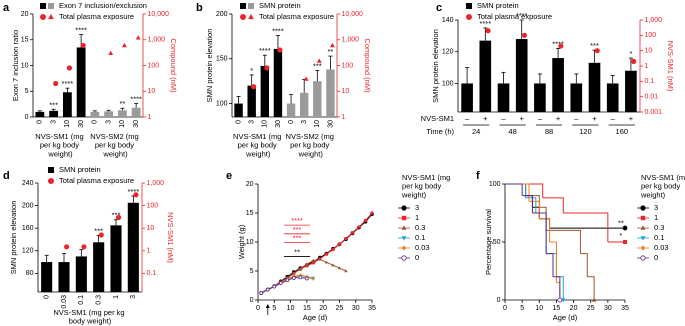 Image resolution: width=685 pixels, height=326 pixels. I want to click on y-tick-label: 5, so click(27, 91).